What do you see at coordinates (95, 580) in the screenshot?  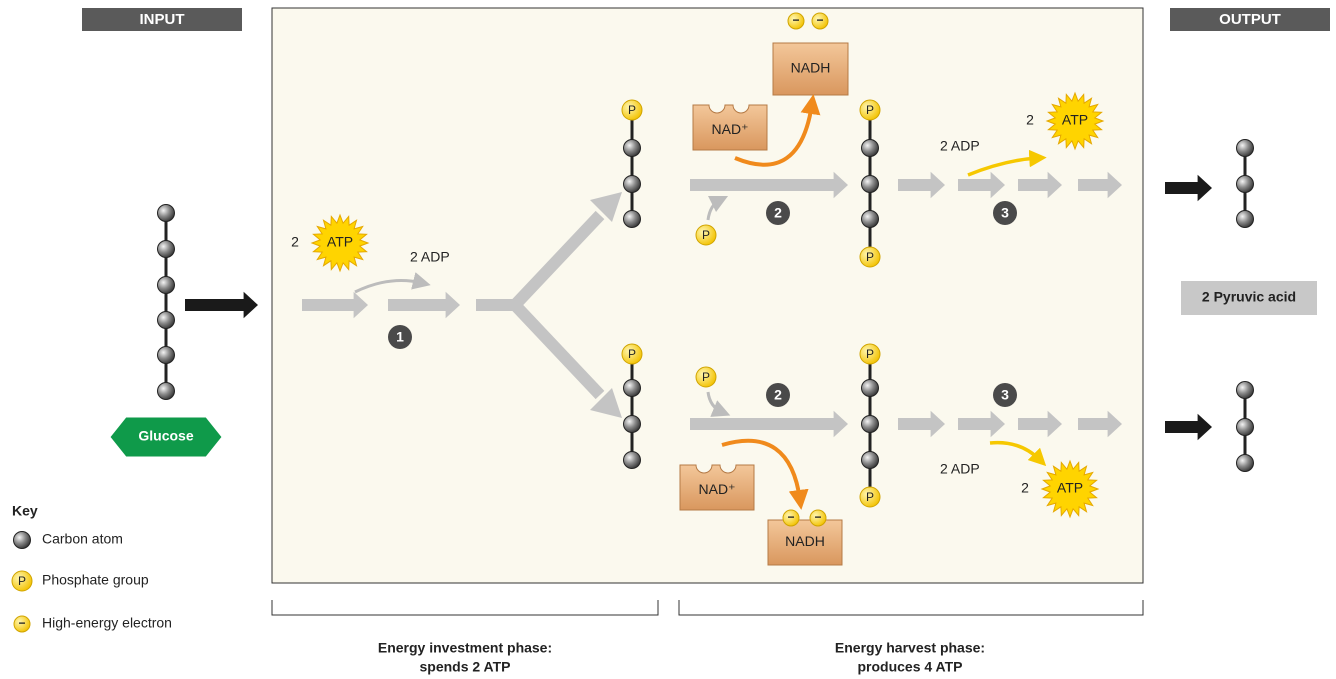 I see `key-item: Phosphate group` at bounding box center [95, 580].